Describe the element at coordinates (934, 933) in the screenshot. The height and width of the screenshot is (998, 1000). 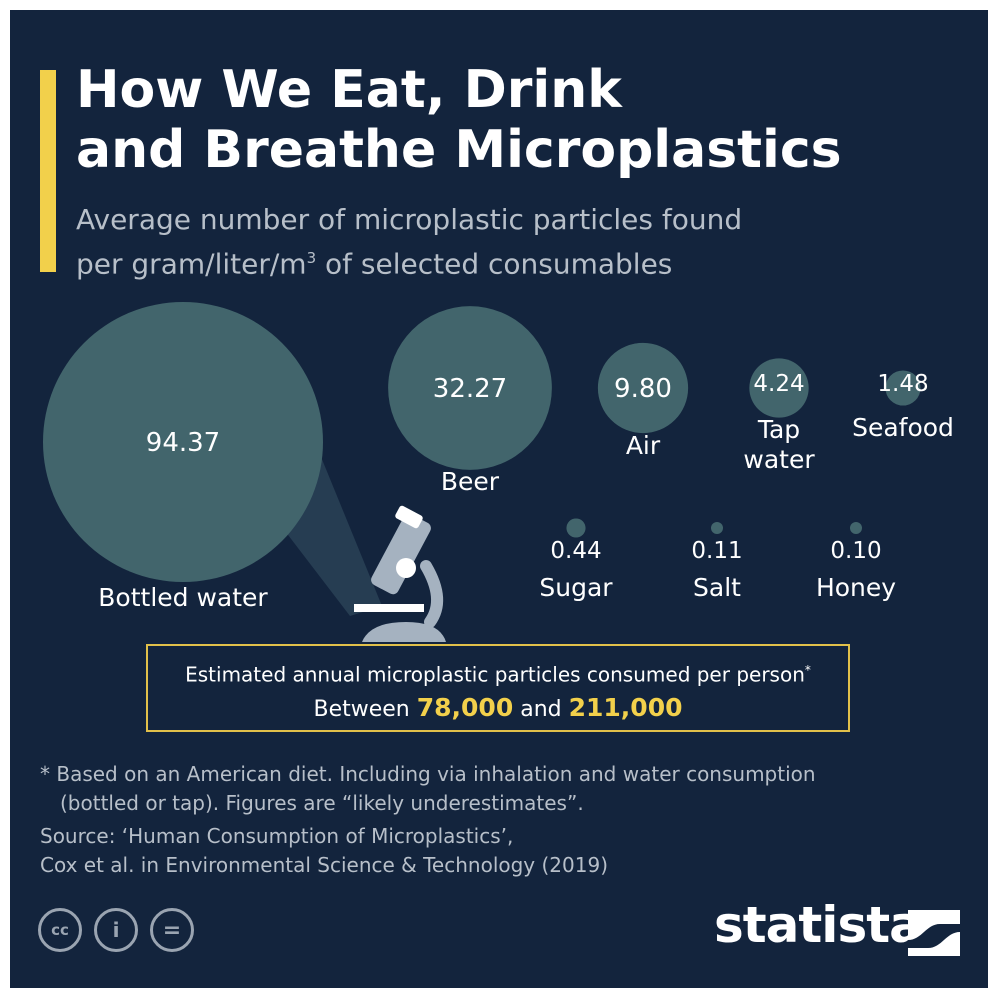
I see `statista-mark-icon` at that location.